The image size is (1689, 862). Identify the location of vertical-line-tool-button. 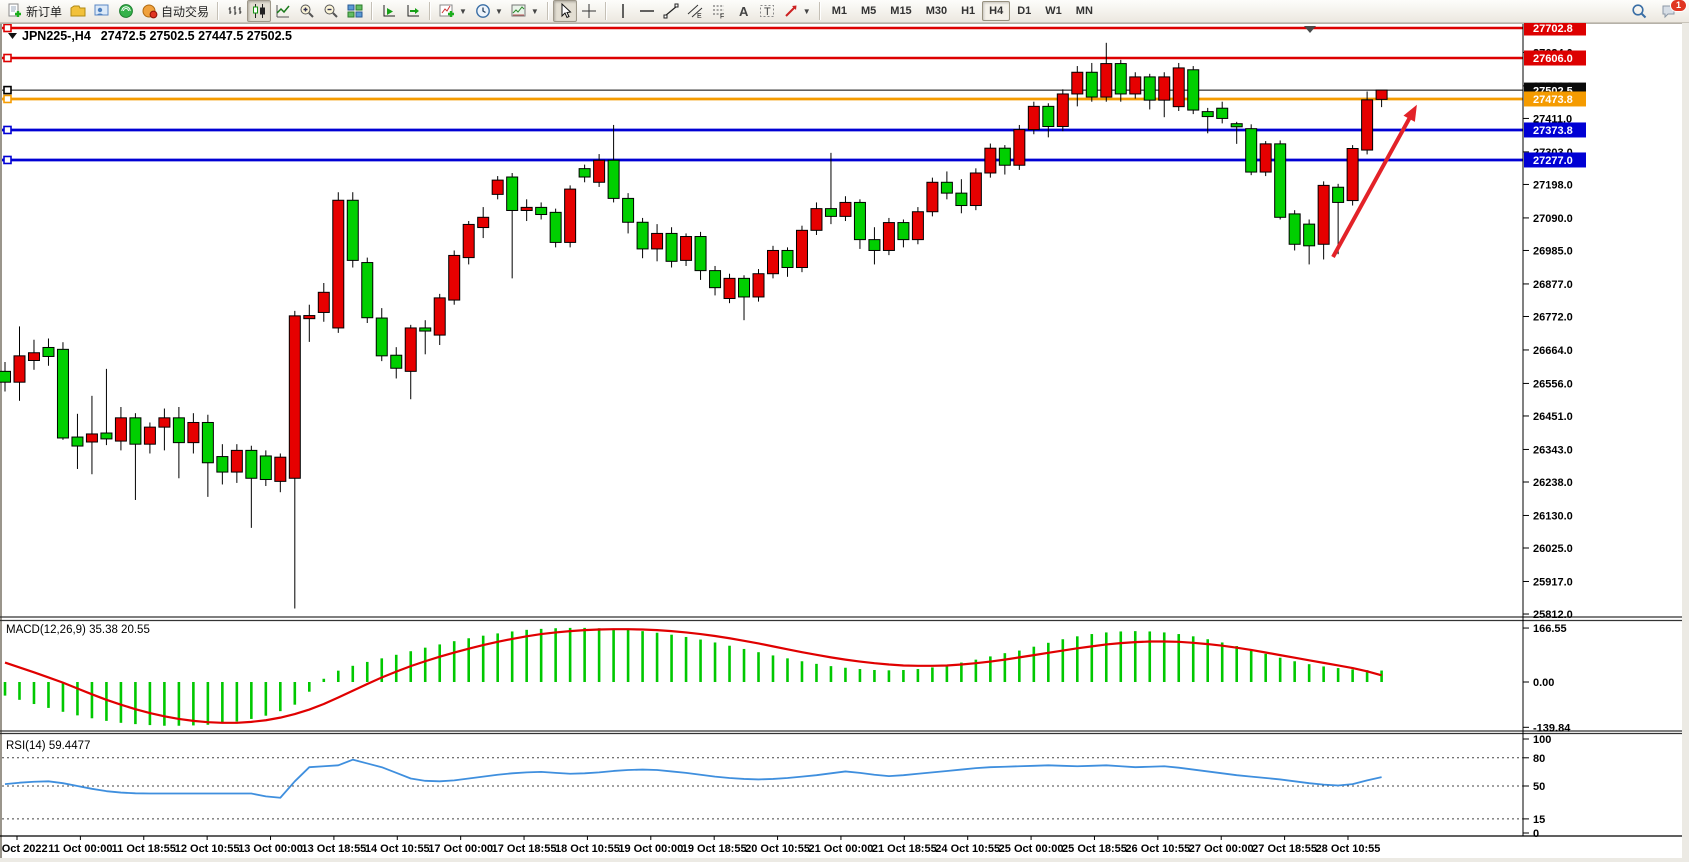
(623, 11).